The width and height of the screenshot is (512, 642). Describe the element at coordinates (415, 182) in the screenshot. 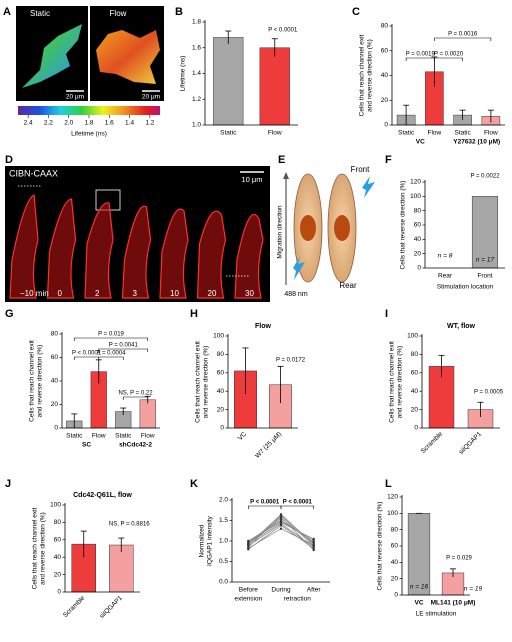

I see `y-tick-label: 120` at that location.